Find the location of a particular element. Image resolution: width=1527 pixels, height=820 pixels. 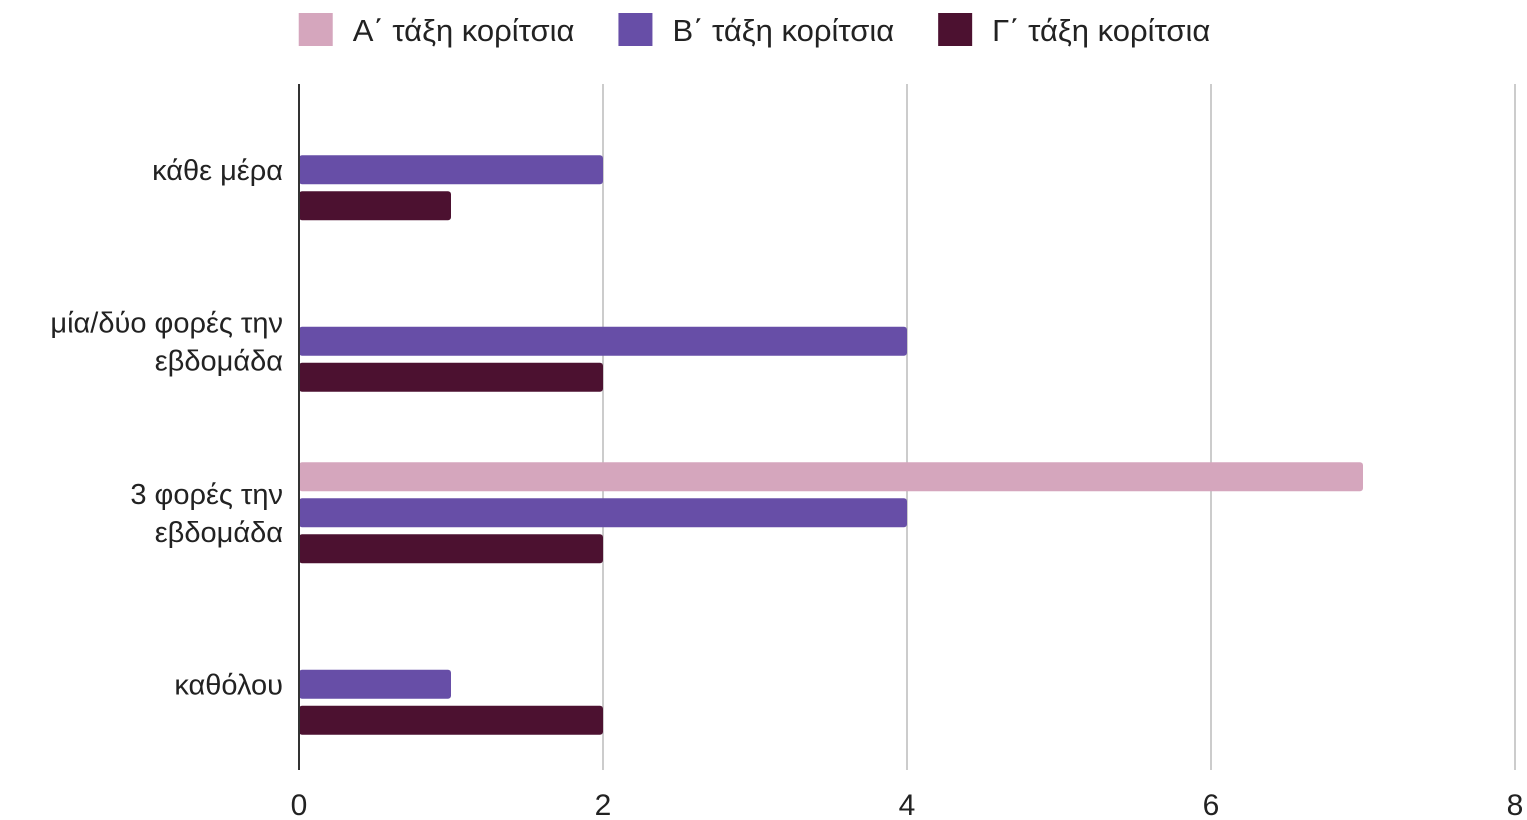

x-tick-label: 2 is located at coordinates (603, 804).